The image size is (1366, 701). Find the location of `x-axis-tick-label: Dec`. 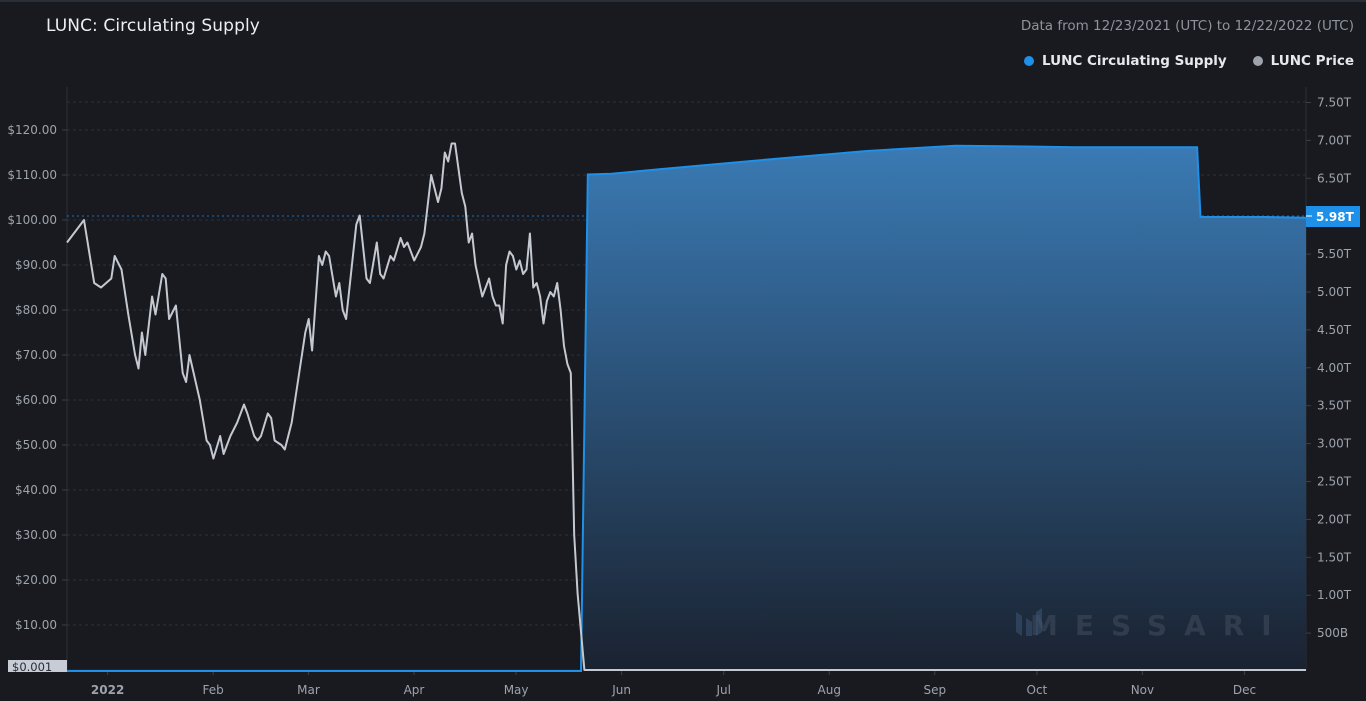

x-axis-tick-label: Dec is located at coordinates (1244, 690).